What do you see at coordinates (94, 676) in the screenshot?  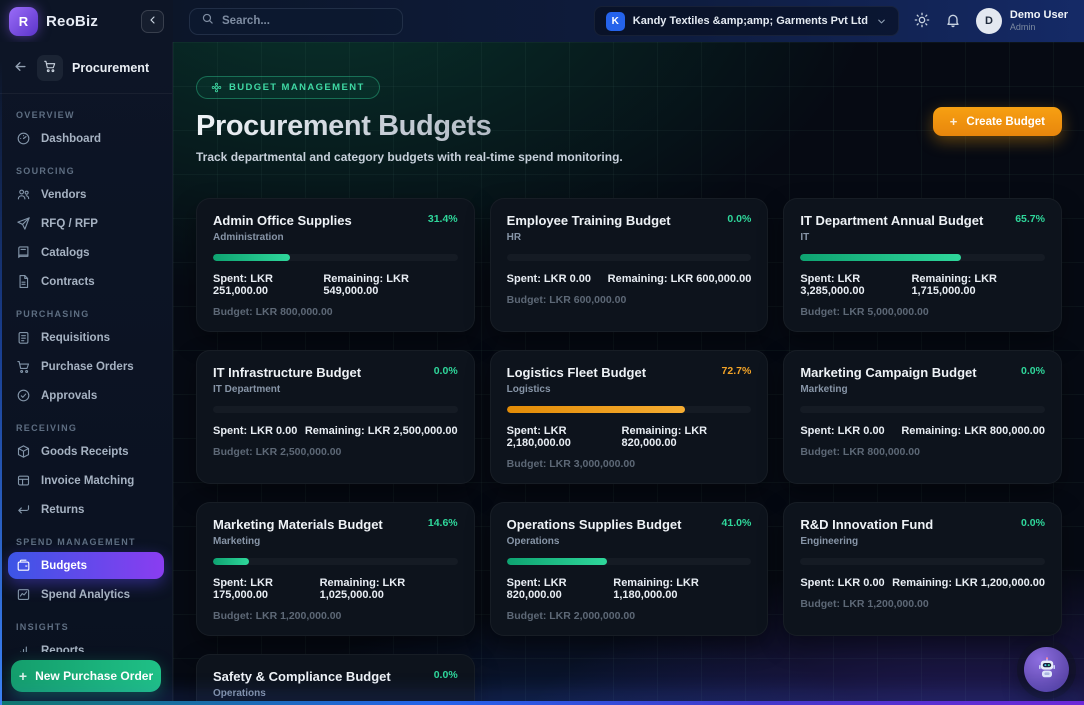 I see `new-purchase-order-label: New Purchase Order` at bounding box center [94, 676].